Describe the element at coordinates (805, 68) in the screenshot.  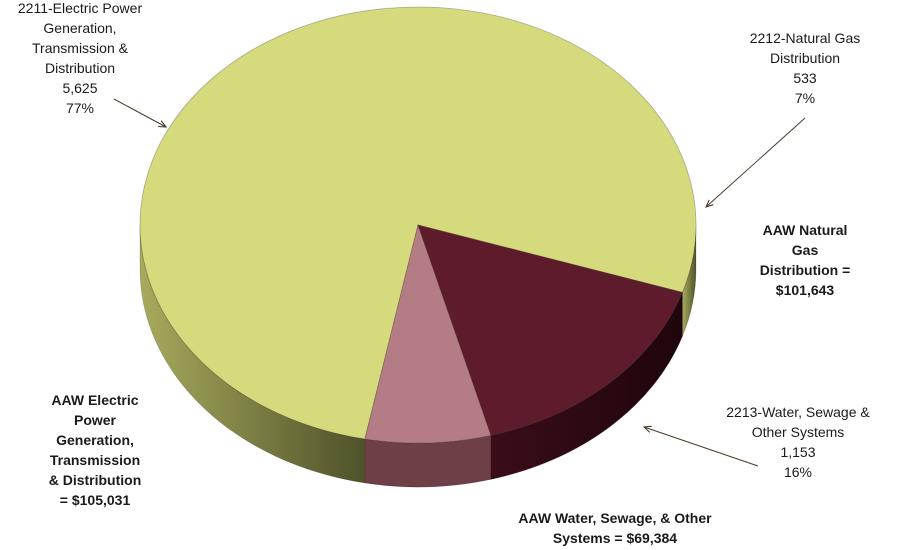
I see `data-label-gas: 2212-Natural Gas Distribution 533 7%` at that location.